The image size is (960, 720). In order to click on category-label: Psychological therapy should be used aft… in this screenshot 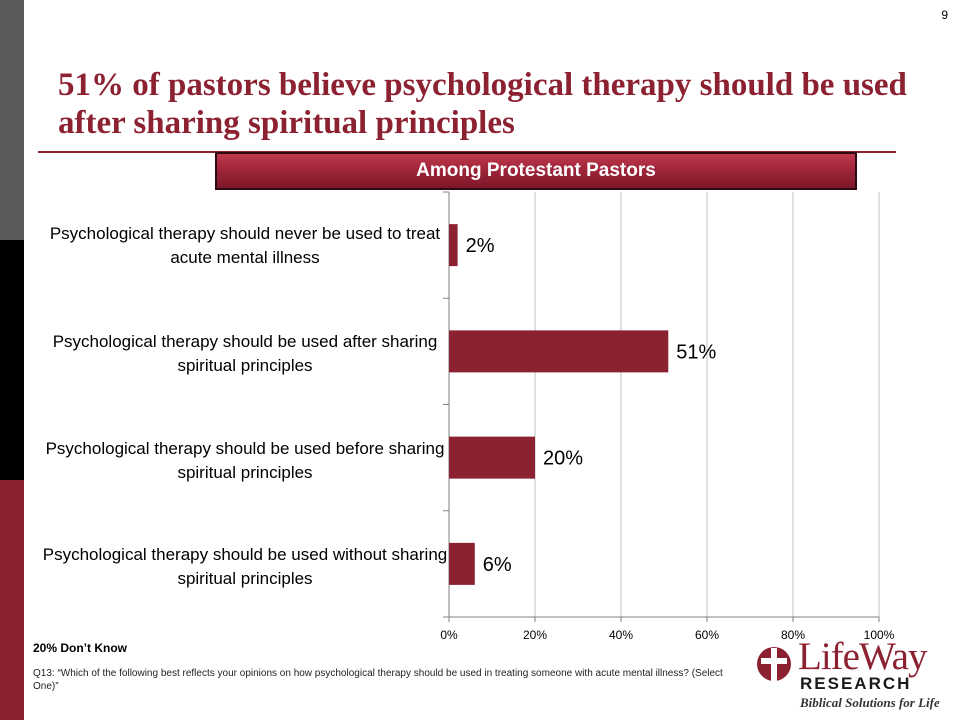, I will do `click(245, 353)`.